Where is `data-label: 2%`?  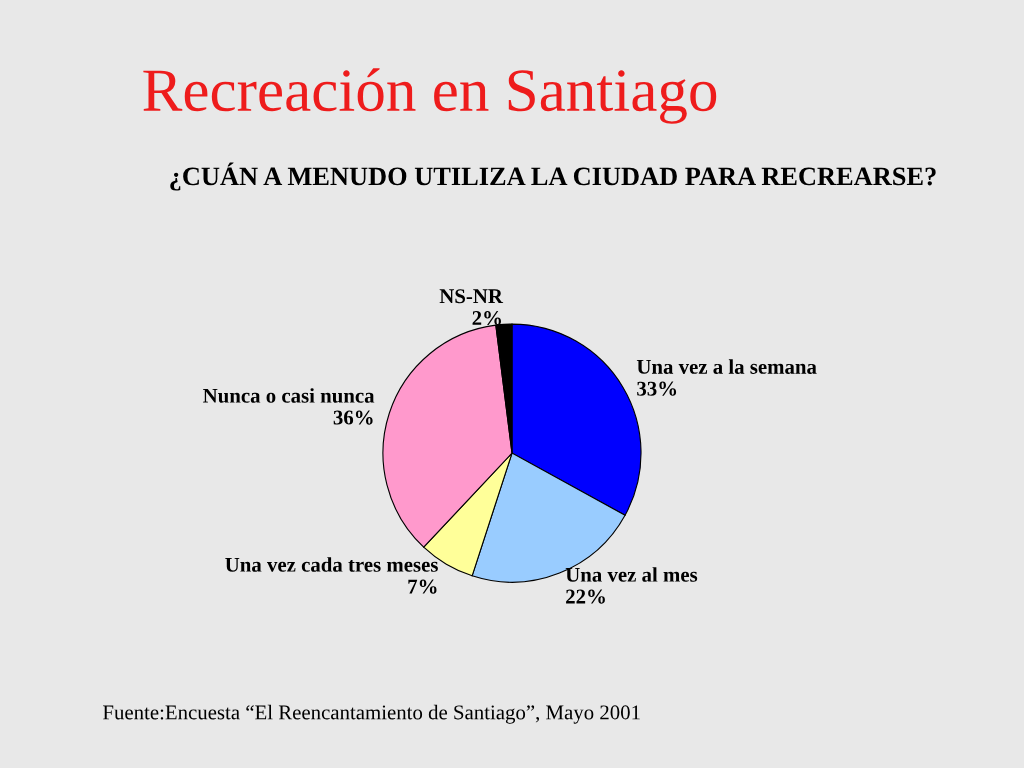 data-label: 2% is located at coordinates (486, 318).